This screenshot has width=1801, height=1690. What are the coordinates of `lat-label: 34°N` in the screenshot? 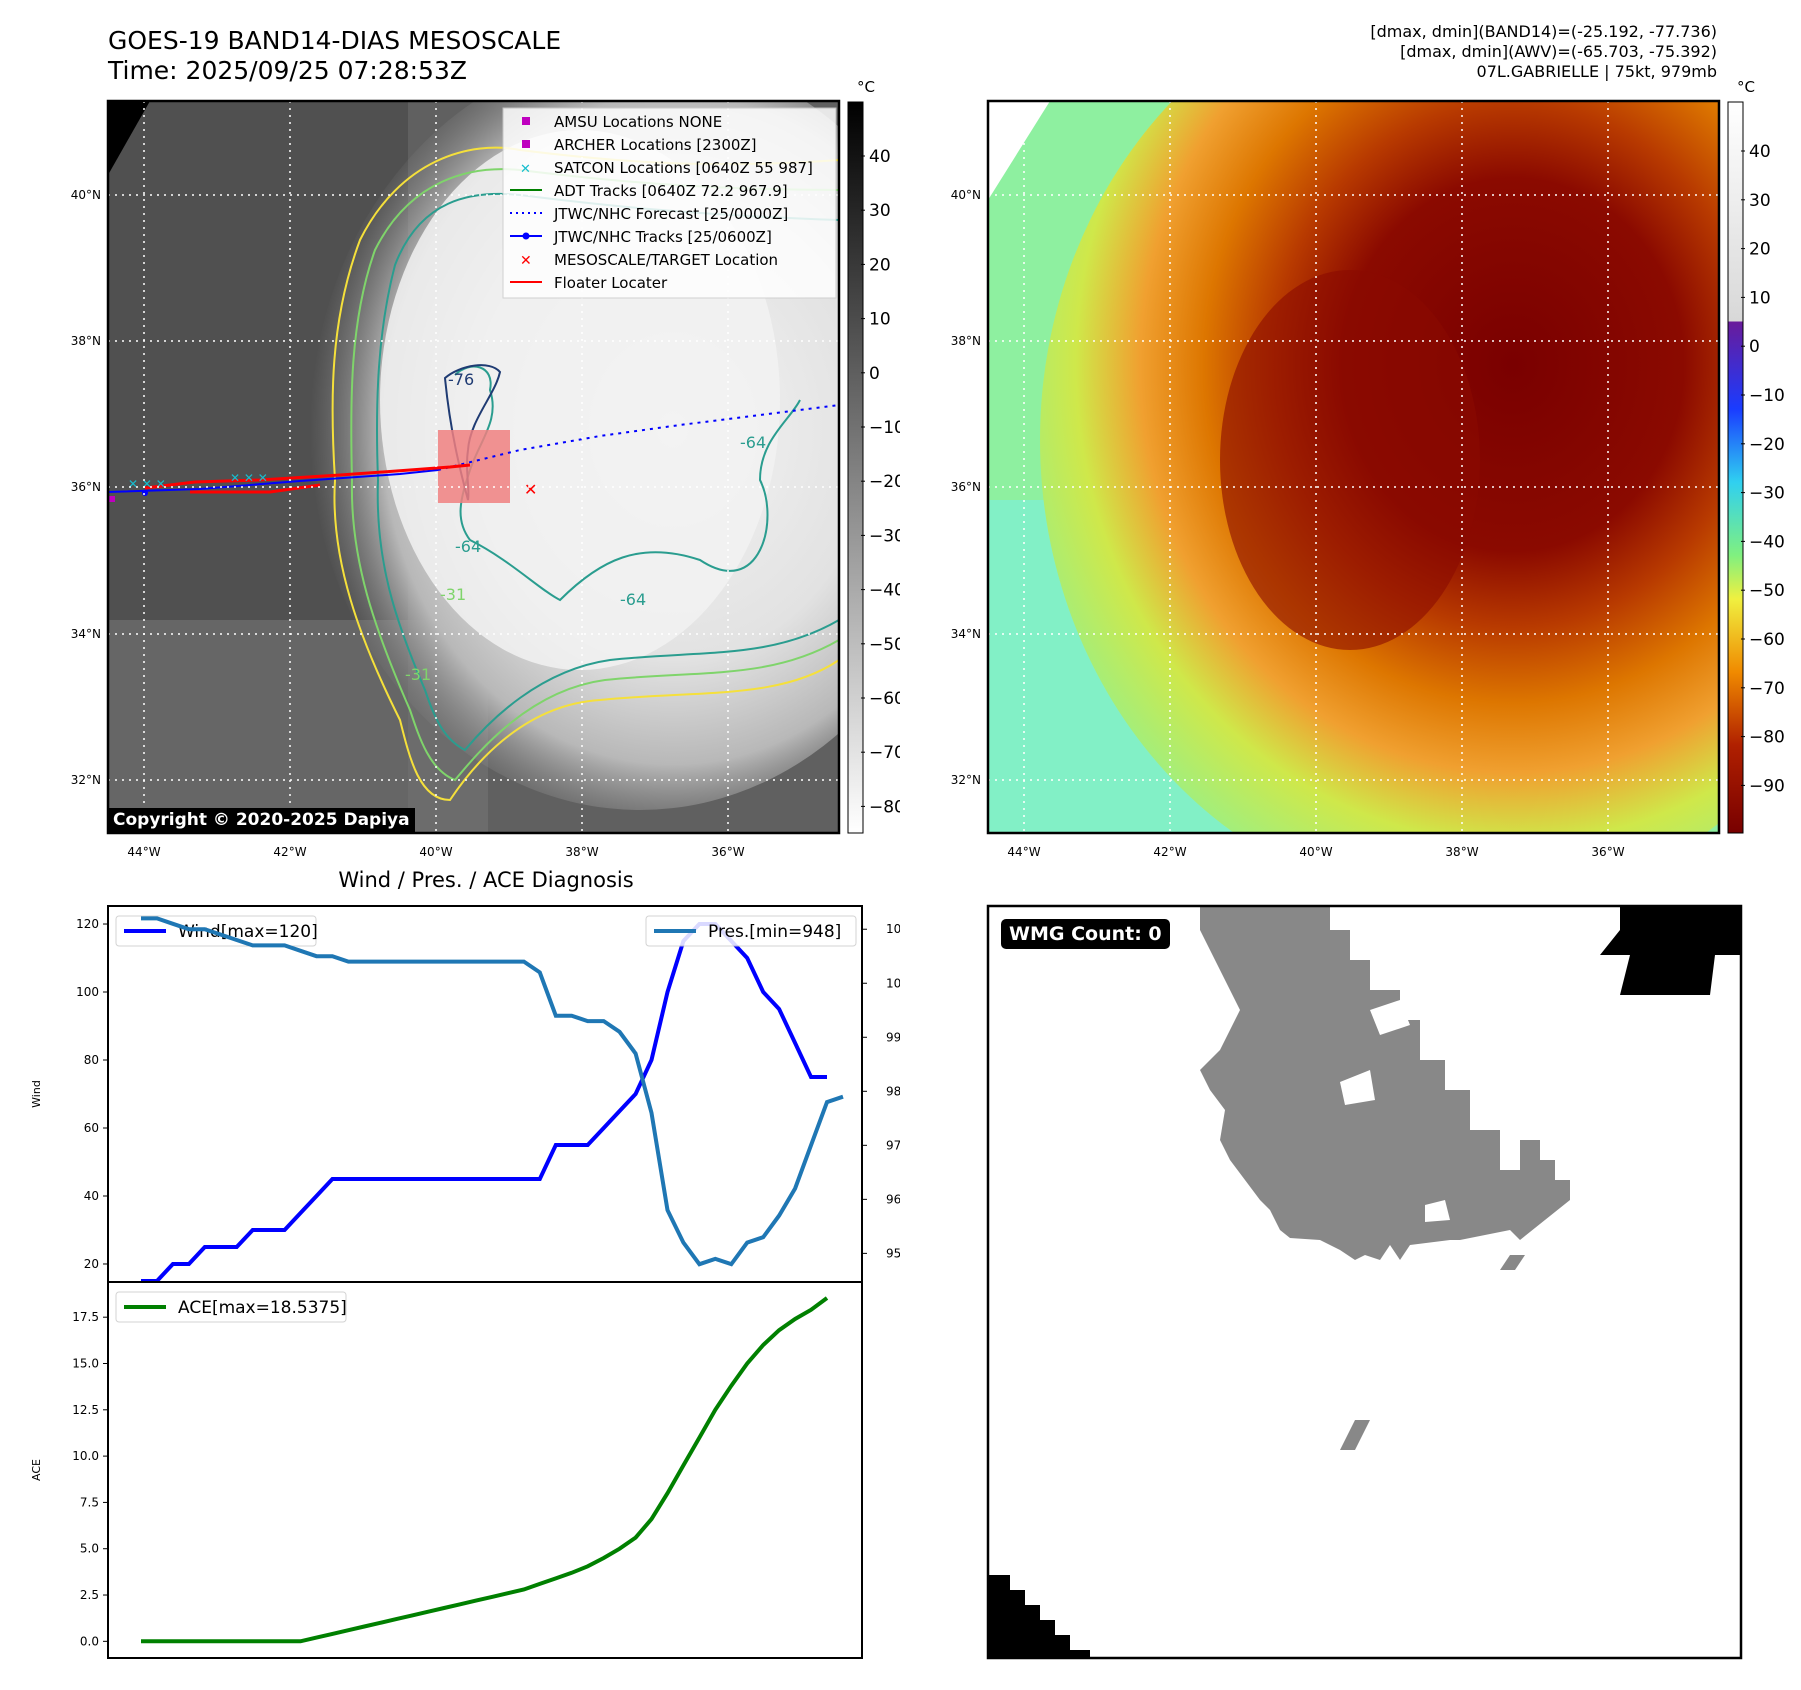 It's located at (966, 634).